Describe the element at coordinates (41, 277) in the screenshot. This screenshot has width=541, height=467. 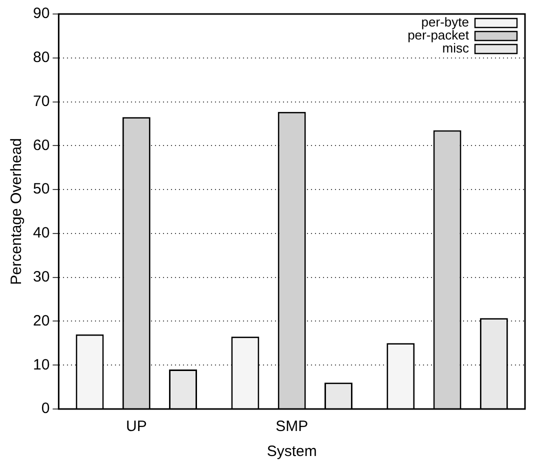
I see `y-tick-label: 30` at that location.